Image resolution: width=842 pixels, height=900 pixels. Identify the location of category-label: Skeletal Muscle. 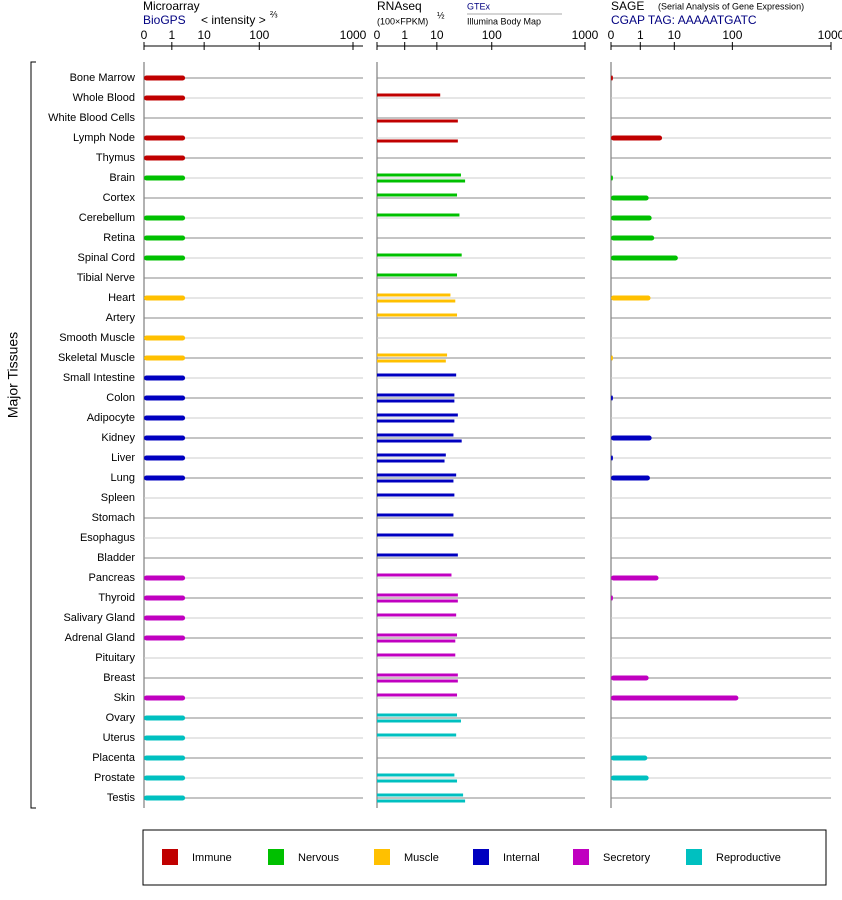
(96, 358).